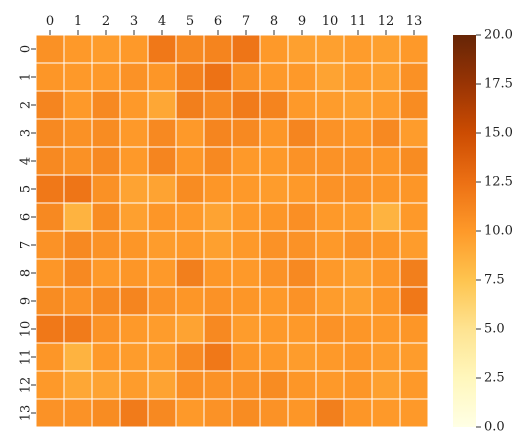 The width and height of the screenshot is (515, 441). What do you see at coordinates (134, 413) in the screenshot?
I see `heatmap-cell-r13-c3` at bounding box center [134, 413].